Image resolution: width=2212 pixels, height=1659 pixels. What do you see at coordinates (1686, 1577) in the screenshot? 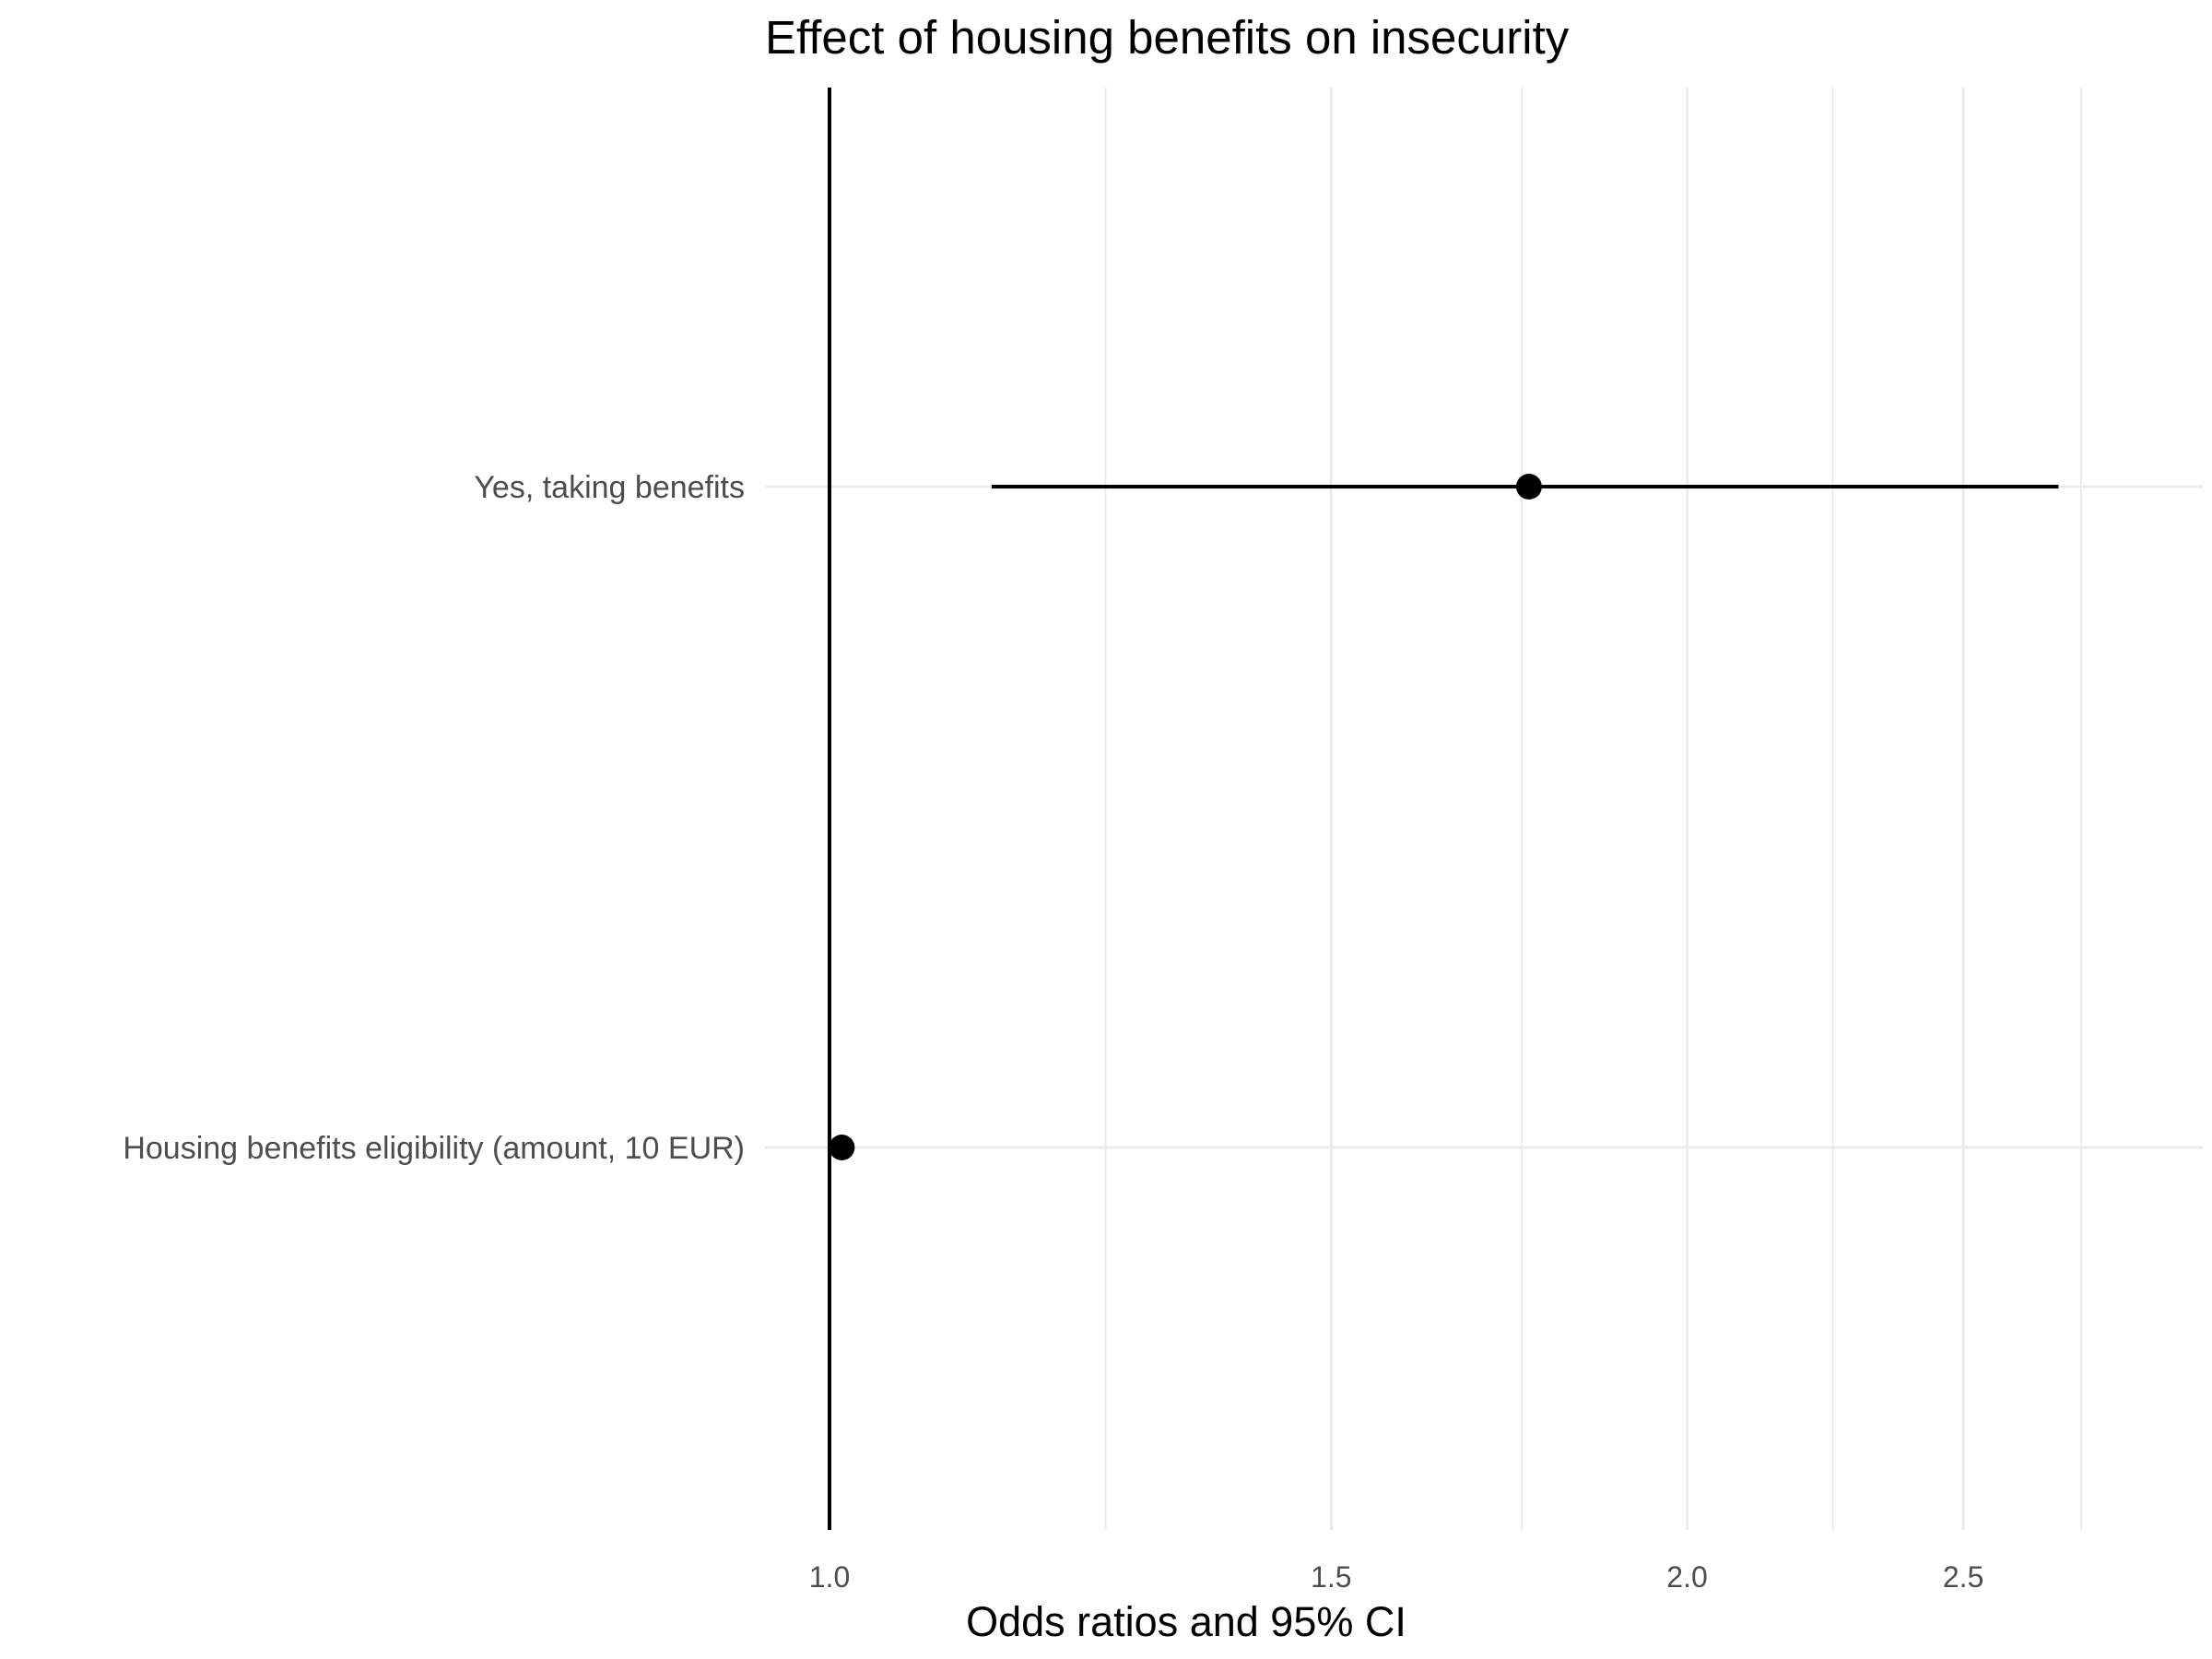
I see `x-tick-label: 2.0` at bounding box center [1686, 1577].